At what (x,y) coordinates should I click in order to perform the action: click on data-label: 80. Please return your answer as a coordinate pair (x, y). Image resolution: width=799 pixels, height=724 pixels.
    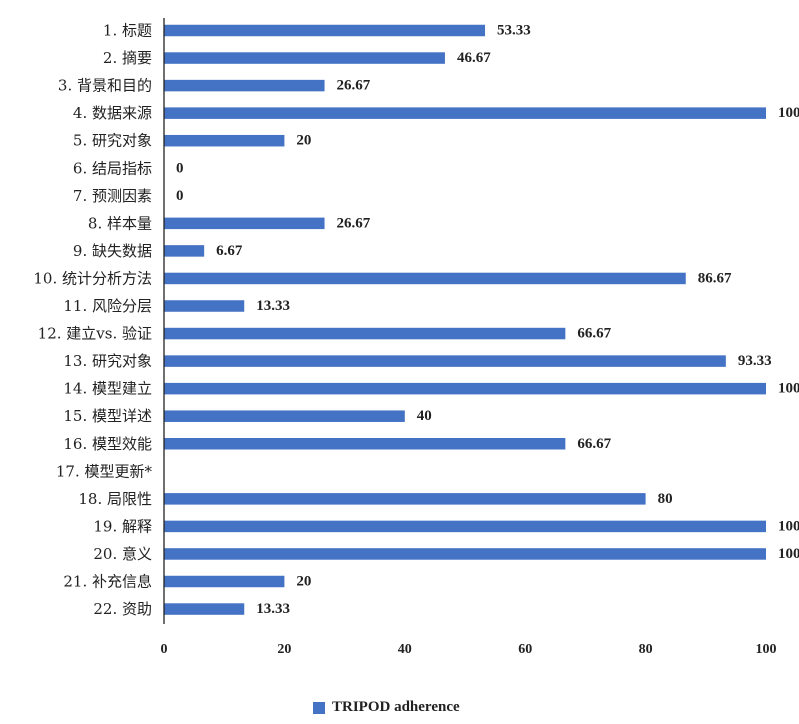
    Looking at the image, I should click on (665, 499).